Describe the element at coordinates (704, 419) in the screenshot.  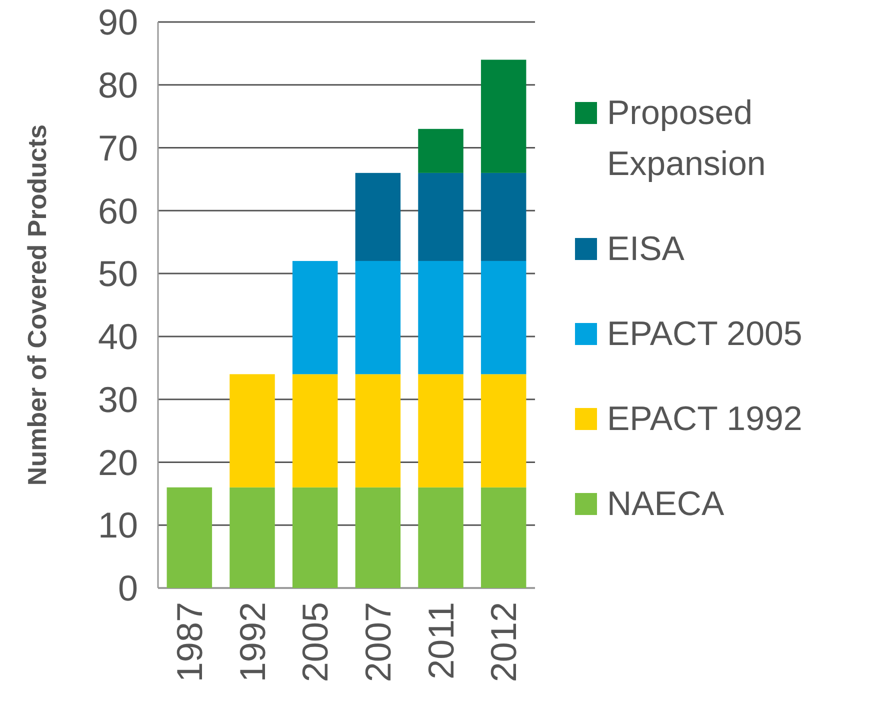
I see `legend-label: EPACT 1992` at that location.